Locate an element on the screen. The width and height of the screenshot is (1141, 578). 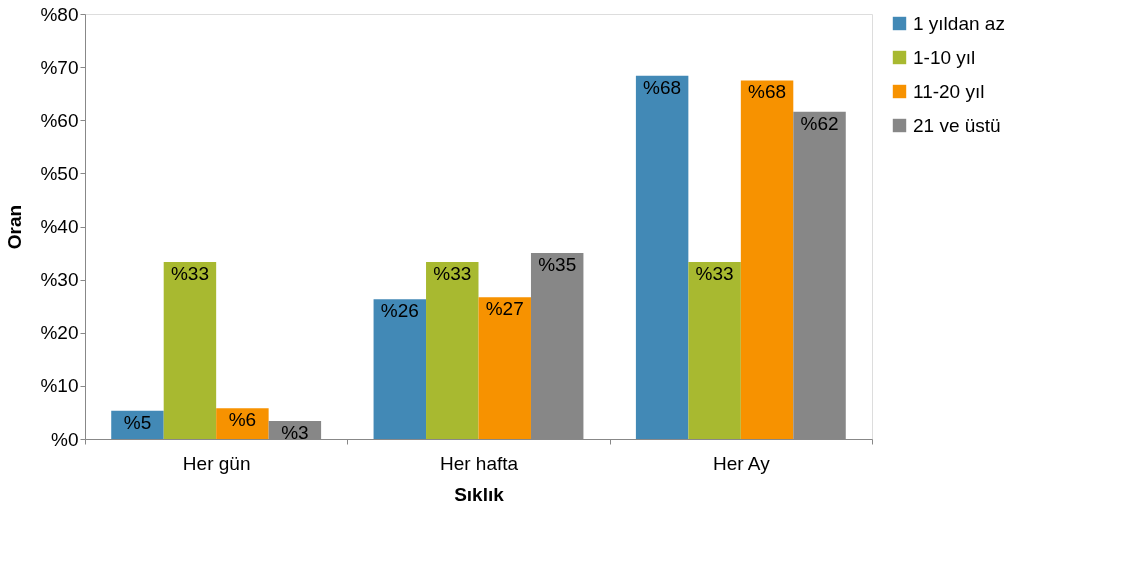
data-label: %6 is located at coordinates (242, 420).